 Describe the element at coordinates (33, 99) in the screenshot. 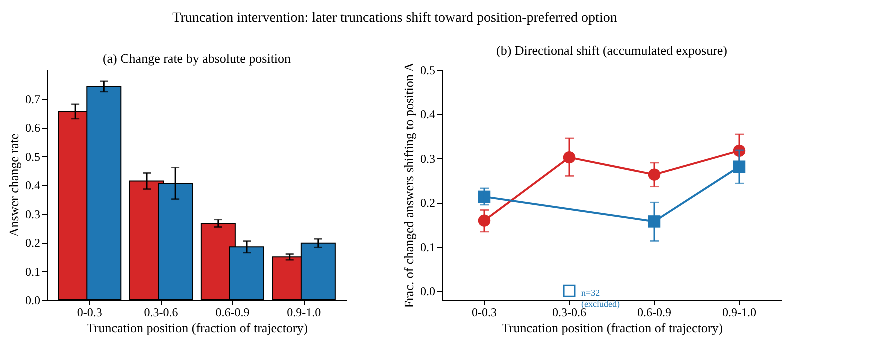

I see `y-tick-label: 0.7` at that location.